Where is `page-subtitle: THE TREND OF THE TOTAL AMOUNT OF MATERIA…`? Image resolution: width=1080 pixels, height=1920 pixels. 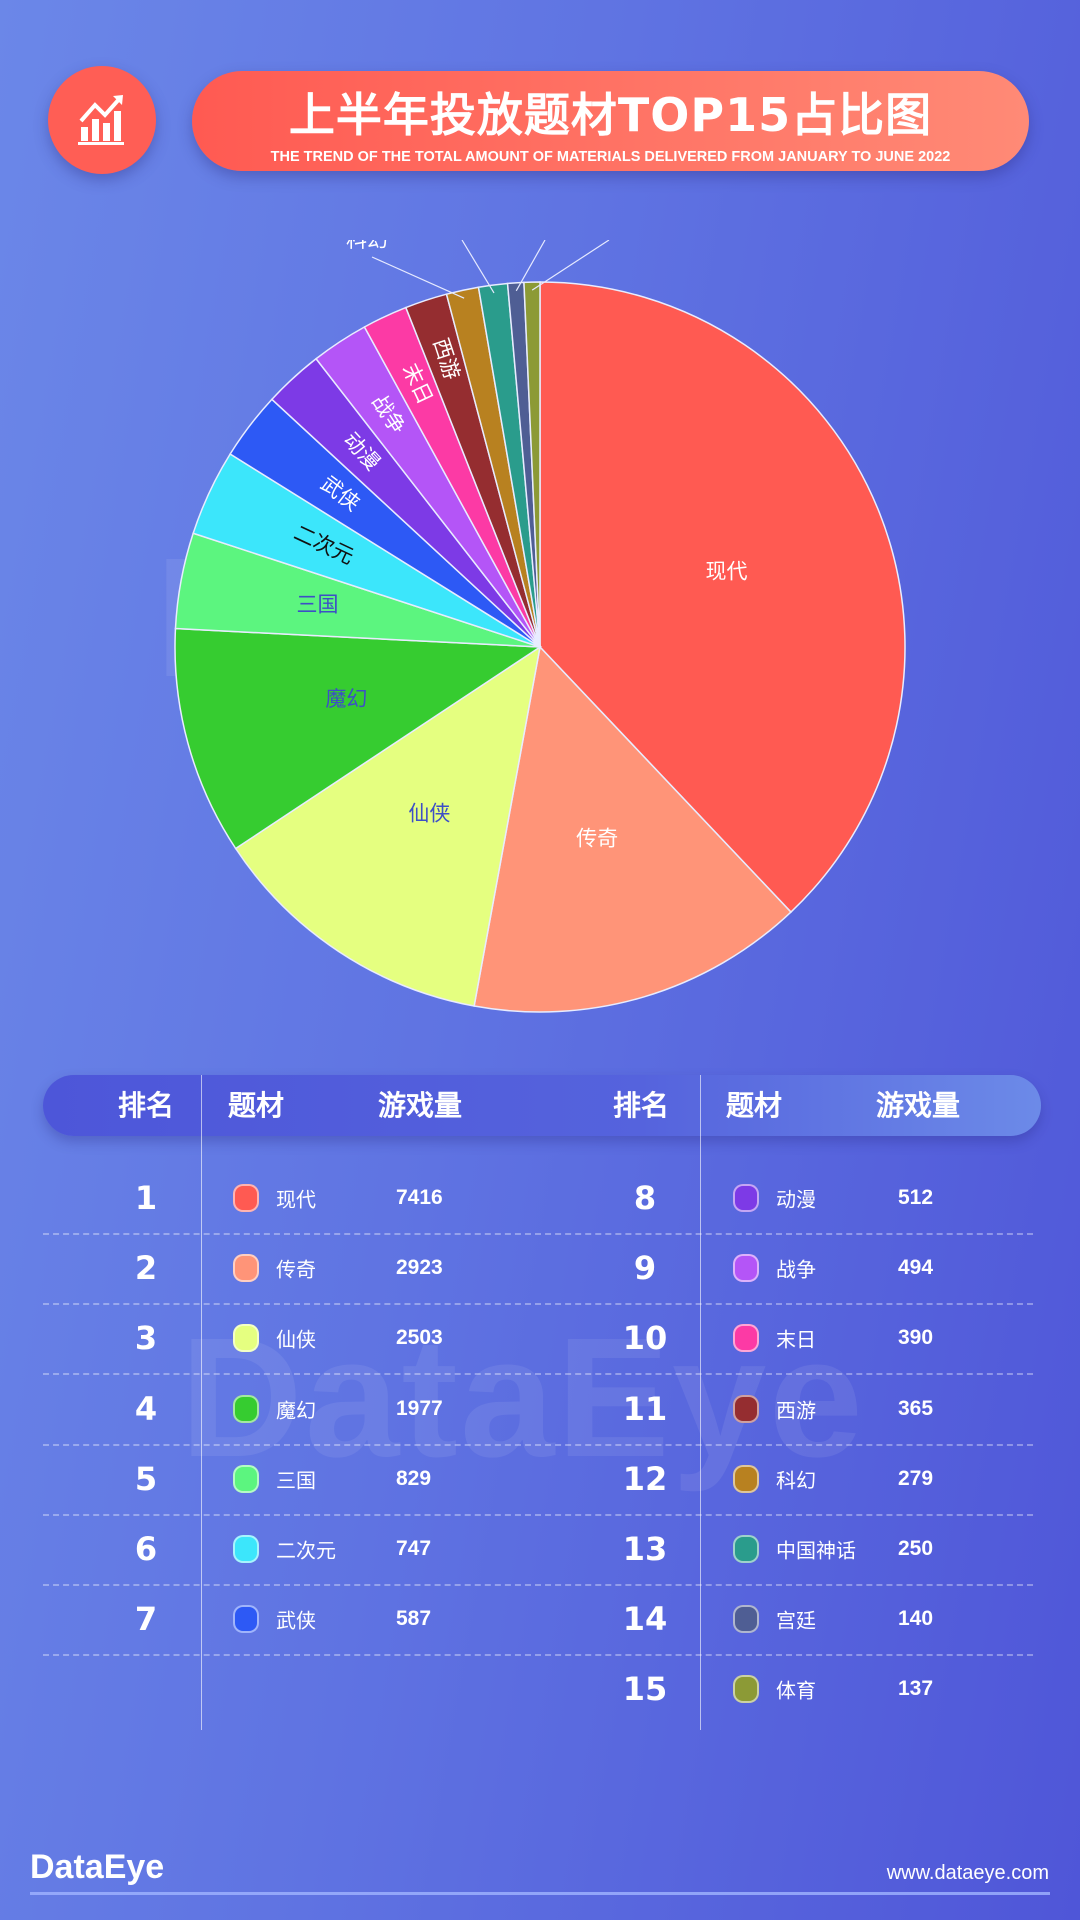
page-subtitle: THE TREND OF THE TOTAL AMOUNT OF MATERIA… is located at coordinates (610, 157).